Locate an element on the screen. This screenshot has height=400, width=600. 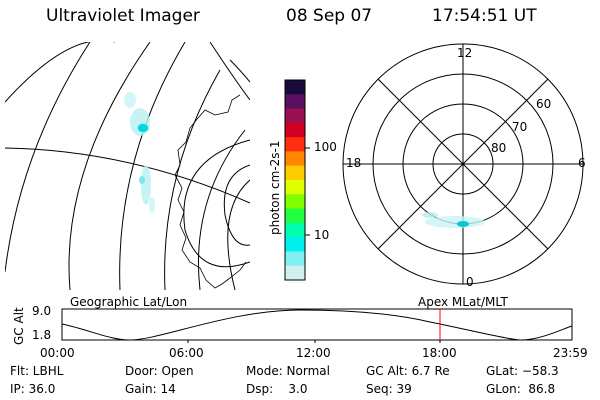
polar-lat-80: 80 is located at coordinates (499, 148).